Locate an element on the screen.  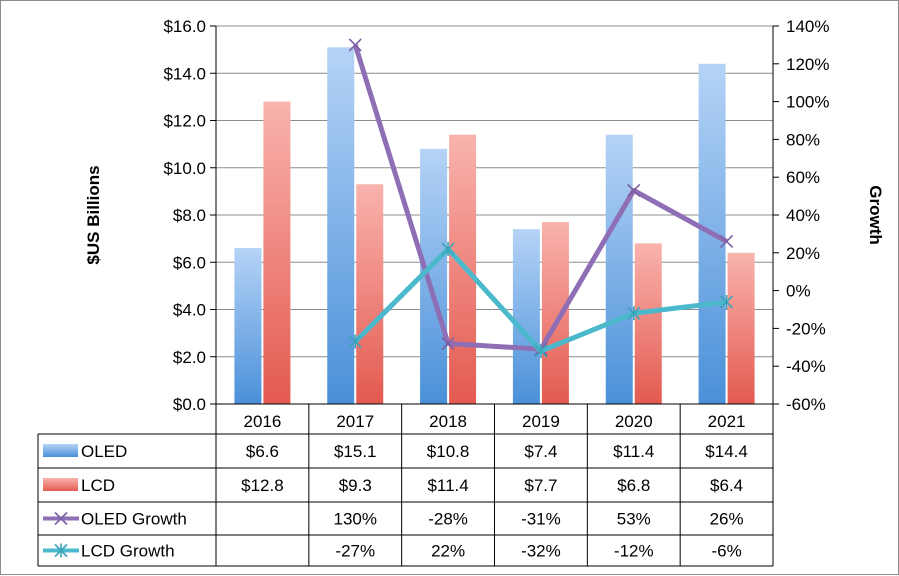
legend-label-lcd: LCD is located at coordinates (98, 485).